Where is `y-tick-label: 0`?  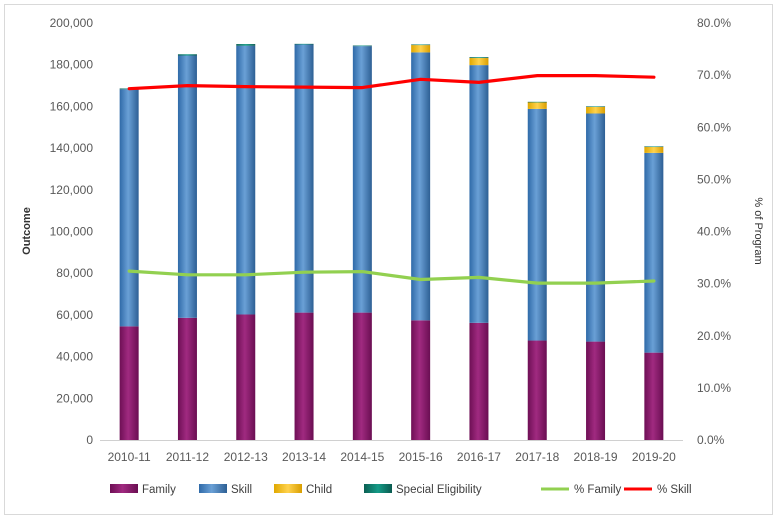 y-tick-label: 0 is located at coordinates (89, 440).